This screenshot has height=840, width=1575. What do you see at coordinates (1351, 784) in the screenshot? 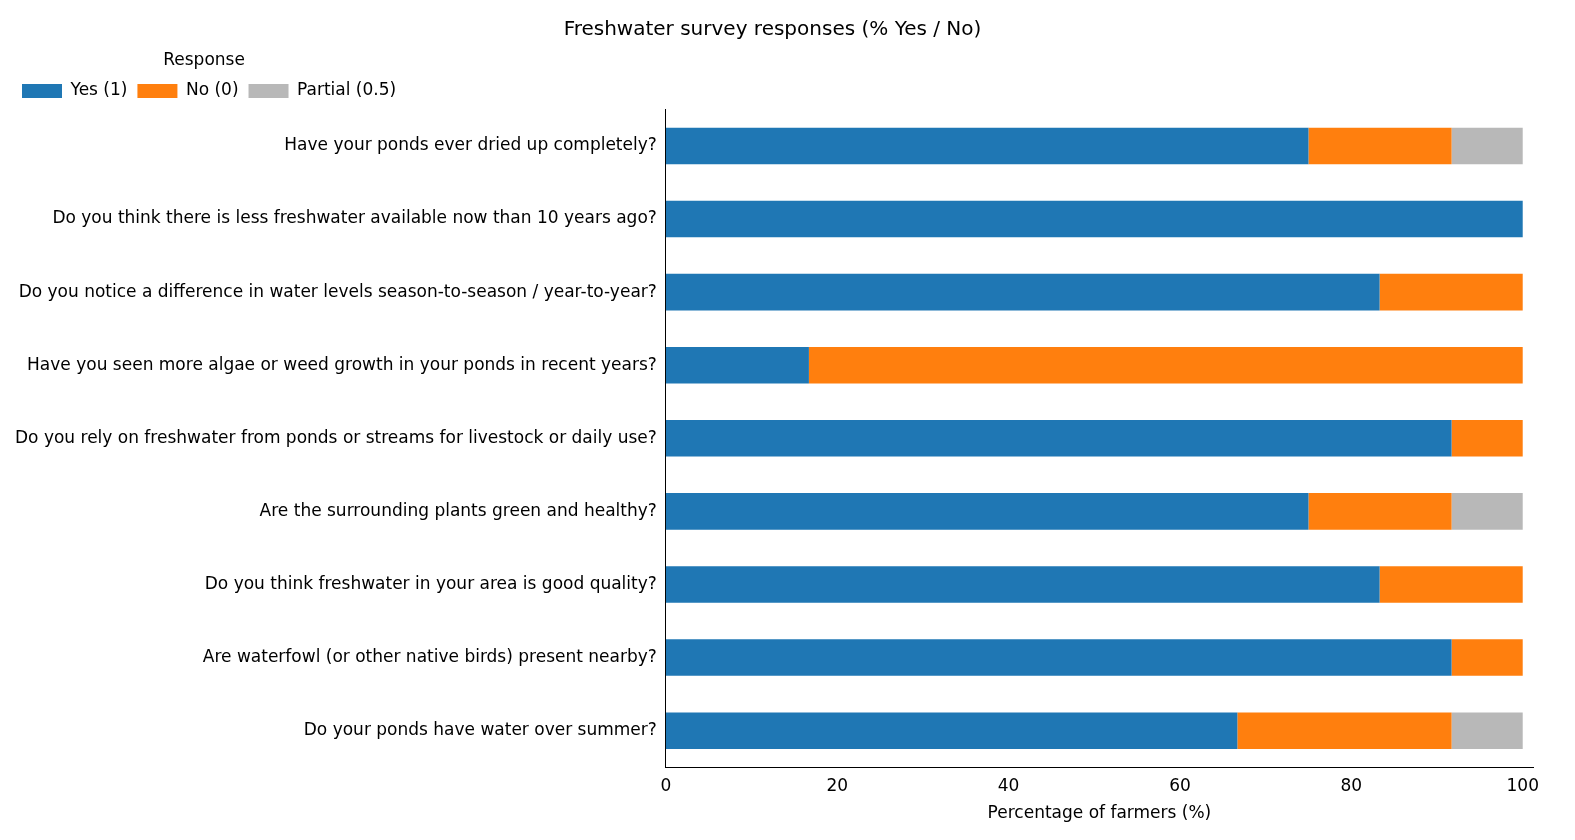
I see `x-tick-label: 80` at bounding box center [1351, 784].